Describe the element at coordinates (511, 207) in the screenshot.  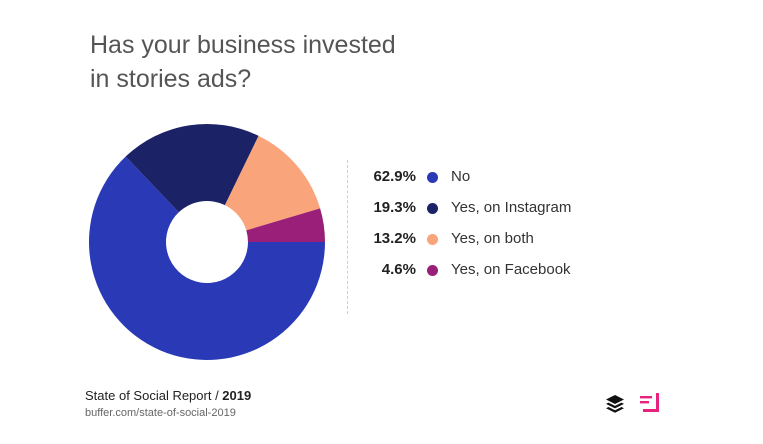
I see `legend-label: Yes, on Instagram` at that location.